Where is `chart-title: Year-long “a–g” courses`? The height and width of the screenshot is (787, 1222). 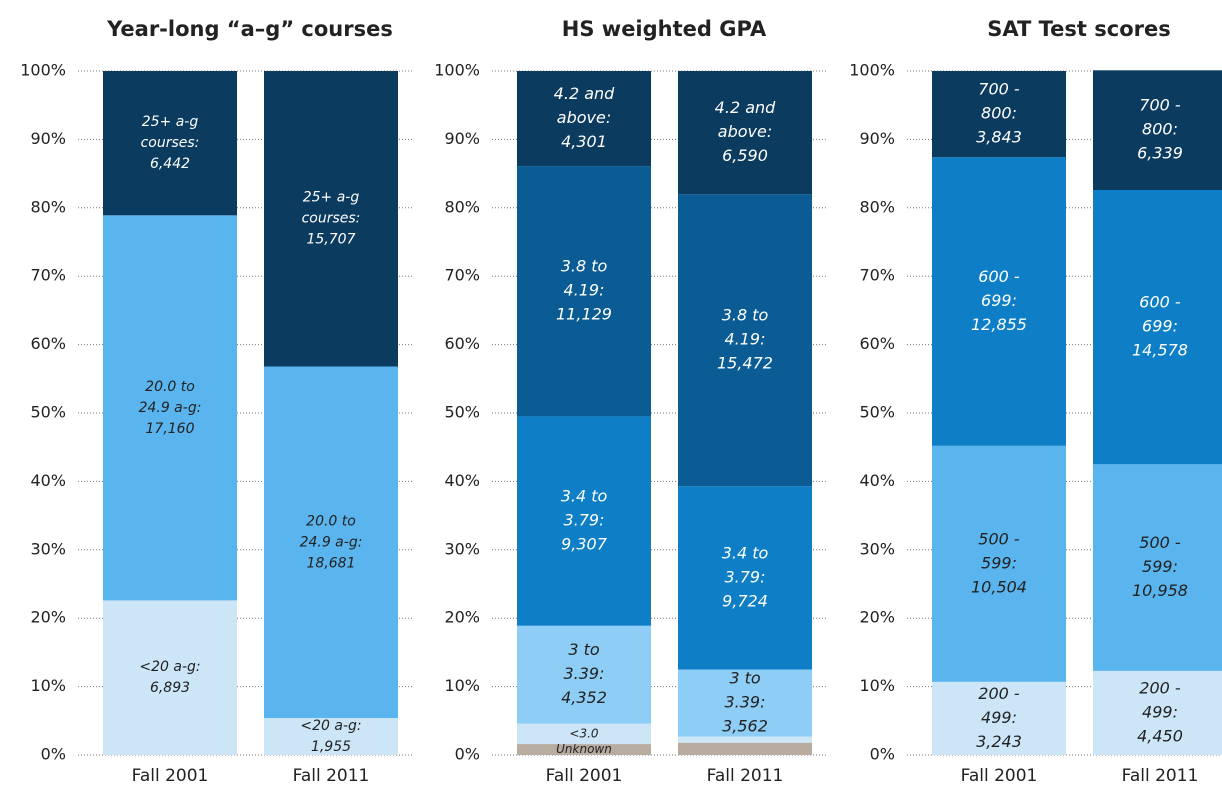 chart-title: Year-long “a–g” courses is located at coordinates (249, 29).